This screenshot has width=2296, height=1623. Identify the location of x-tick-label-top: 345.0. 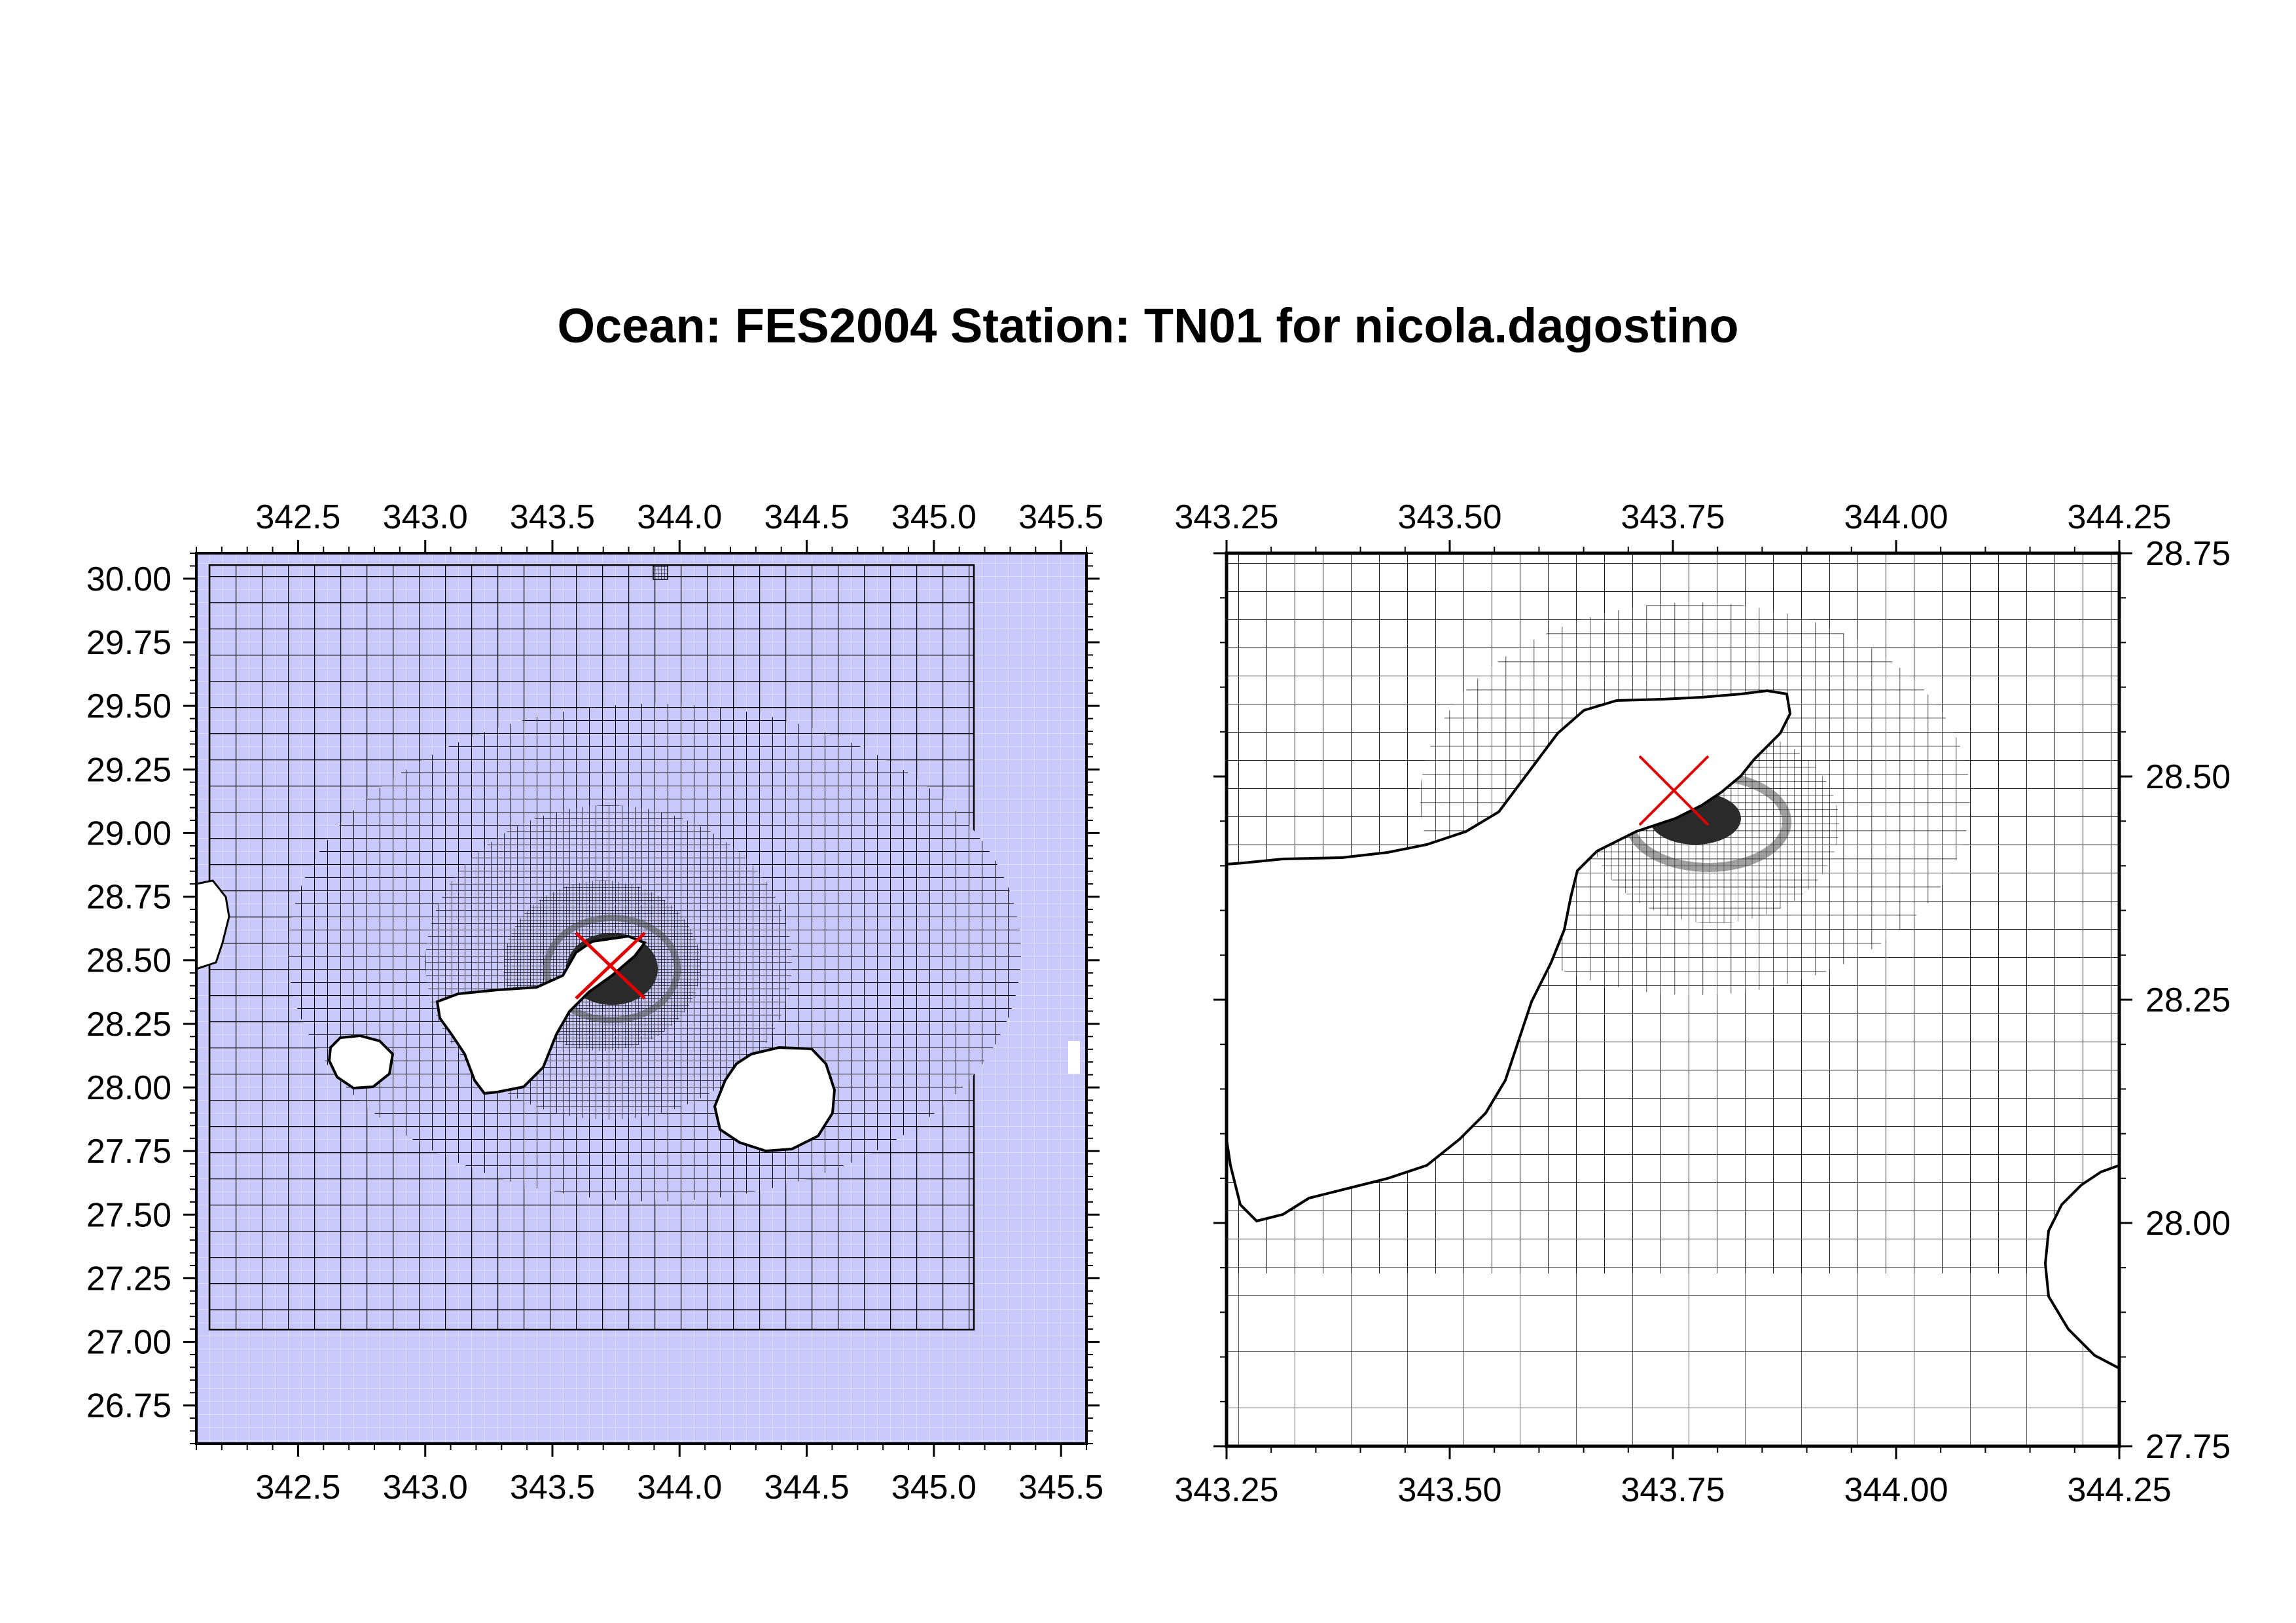
(934, 517).